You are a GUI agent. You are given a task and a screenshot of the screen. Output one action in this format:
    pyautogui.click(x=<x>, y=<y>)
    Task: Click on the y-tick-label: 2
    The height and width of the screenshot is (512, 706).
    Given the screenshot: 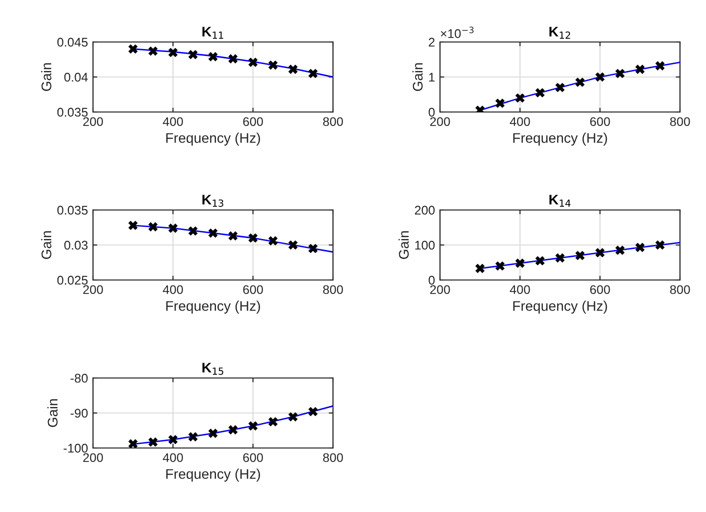 What is the action you would take?
    pyautogui.click(x=431, y=42)
    